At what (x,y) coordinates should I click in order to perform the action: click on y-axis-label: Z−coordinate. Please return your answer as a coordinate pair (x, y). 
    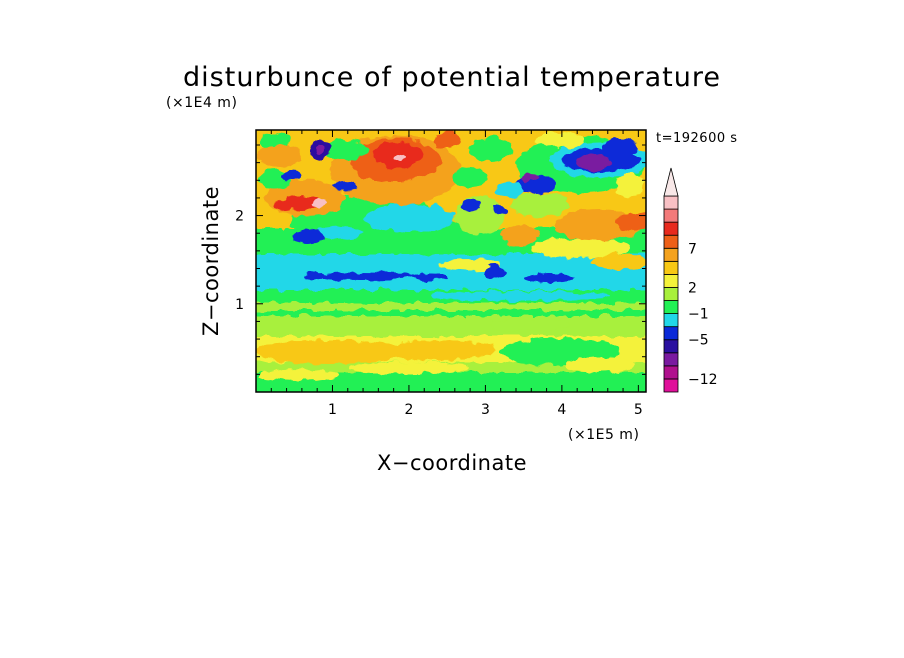
    Looking at the image, I should click on (211, 261).